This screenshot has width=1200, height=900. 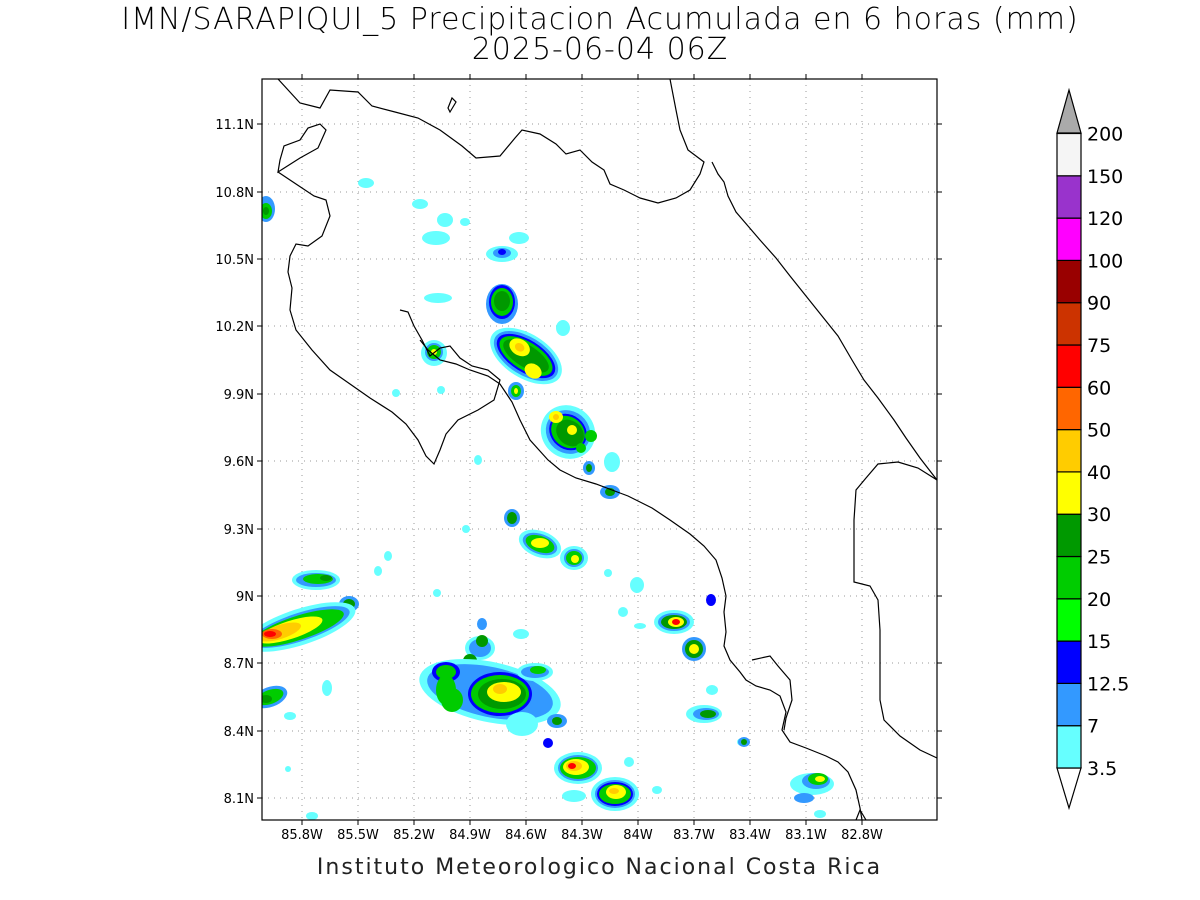 I want to click on golfo-dulce, so click(x=772, y=693).